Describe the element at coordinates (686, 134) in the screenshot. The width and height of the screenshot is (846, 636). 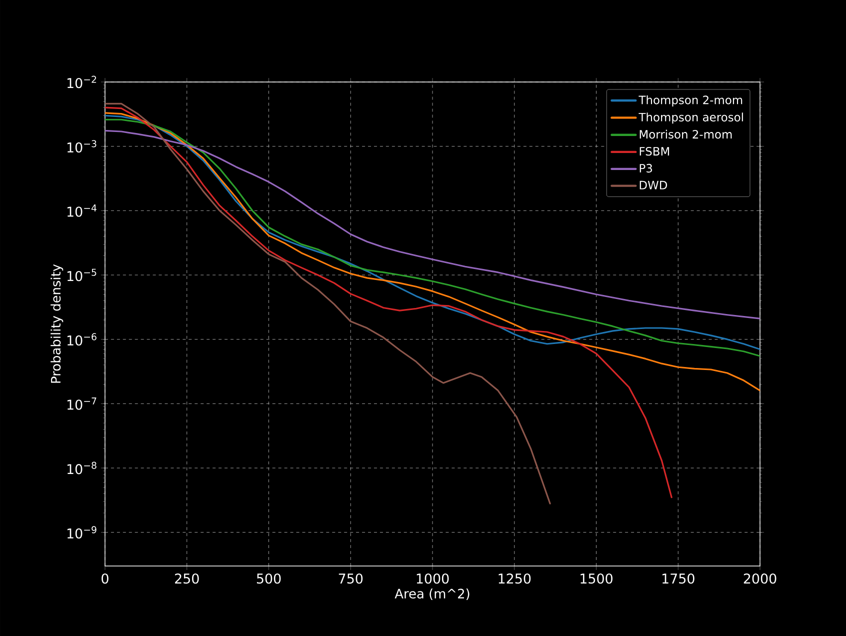
I see `legend-label: Morrison 2-mom` at that location.